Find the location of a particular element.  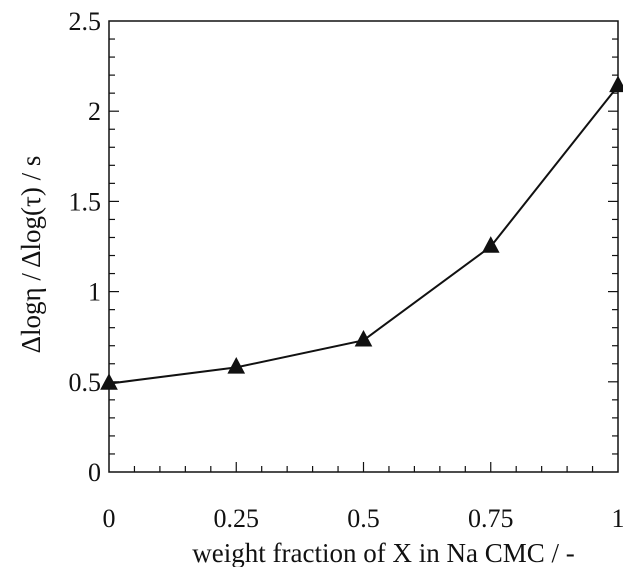

x-tick-labels: 0 0.25 0.5 0.75 1 is located at coordinates (363, 518).